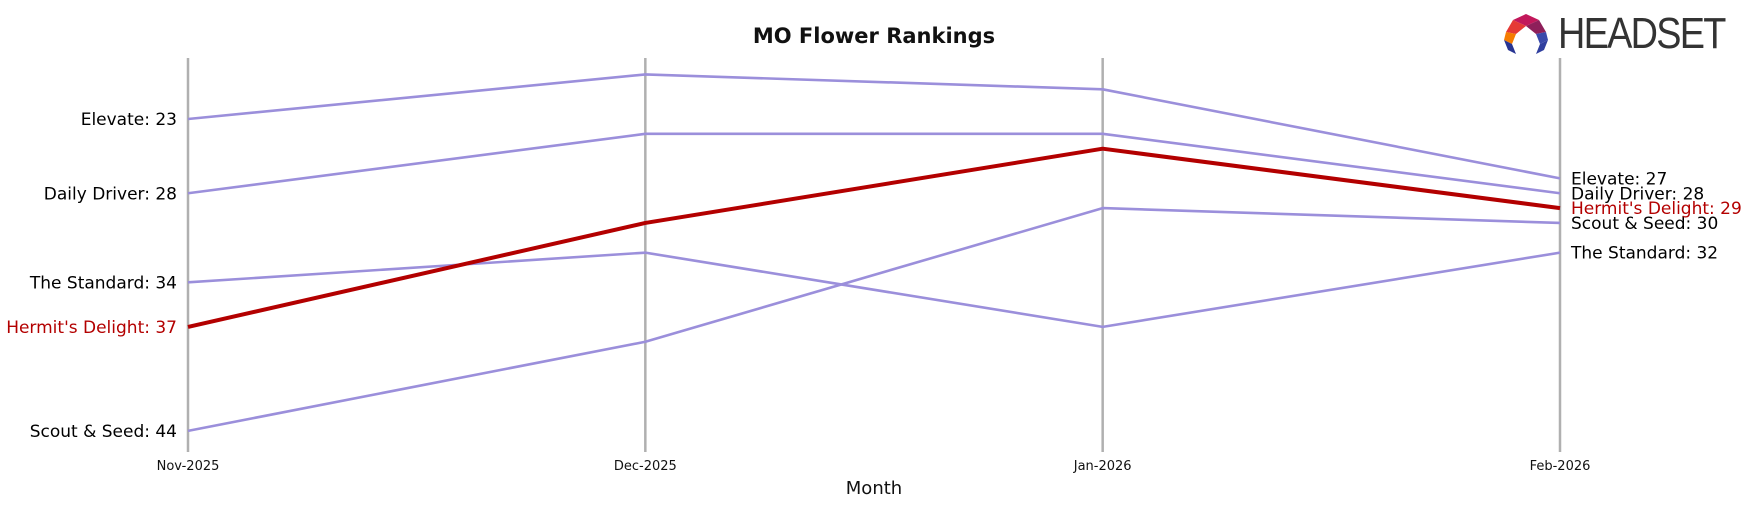 The image size is (1748, 507). What do you see at coordinates (874, 163) in the screenshot?
I see `series-line-daily-driver` at bounding box center [874, 163].